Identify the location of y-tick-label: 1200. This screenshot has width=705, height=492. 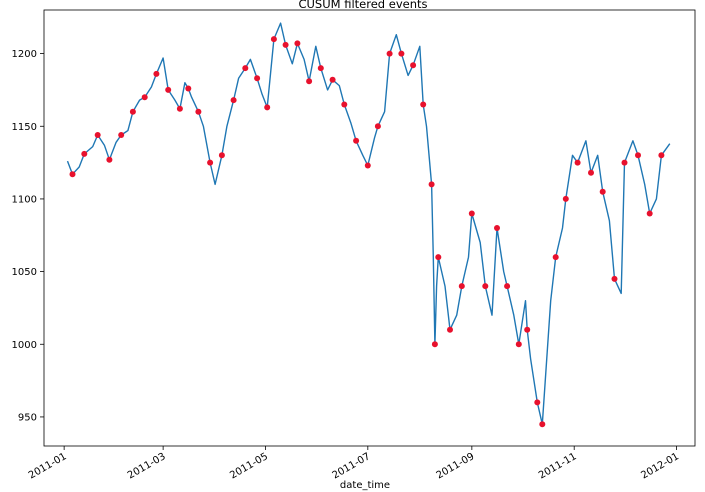
(24, 54).